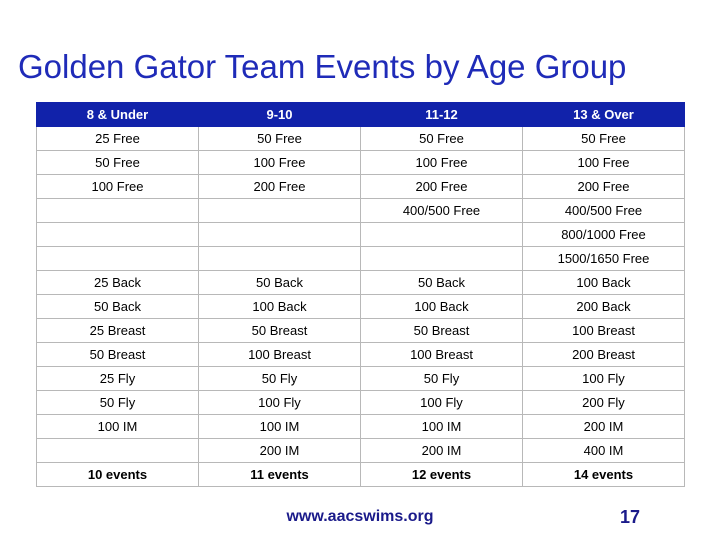 The width and height of the screenshot is (720, 540). What do you see at coordinates (441, 114) in the screenshot?
I see `header-11-12: 11-12` at bounding box center [441, 114].